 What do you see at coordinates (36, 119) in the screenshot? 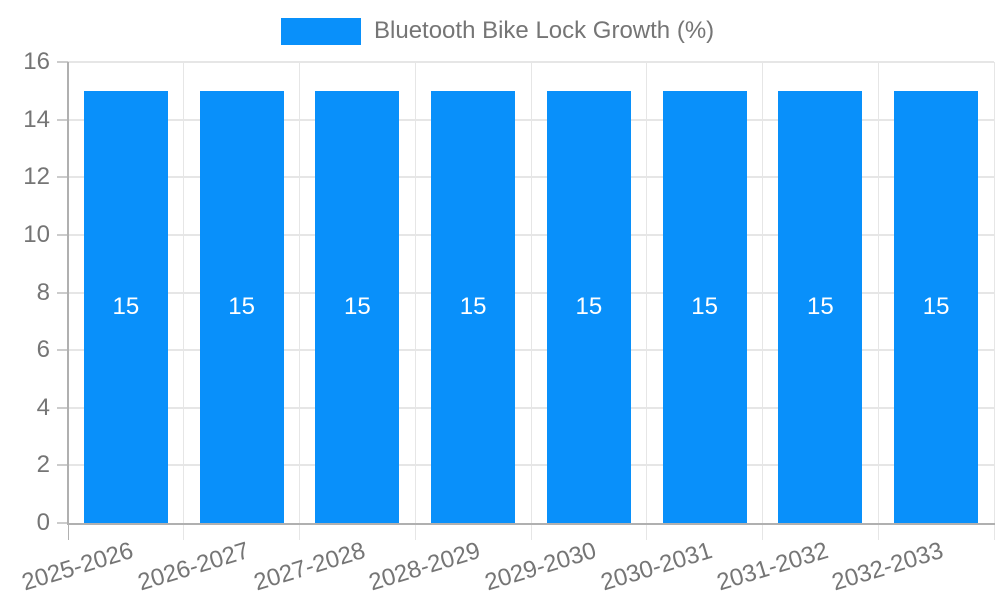
I see `y-axis-label: 14` at bounding box center [36, 119].